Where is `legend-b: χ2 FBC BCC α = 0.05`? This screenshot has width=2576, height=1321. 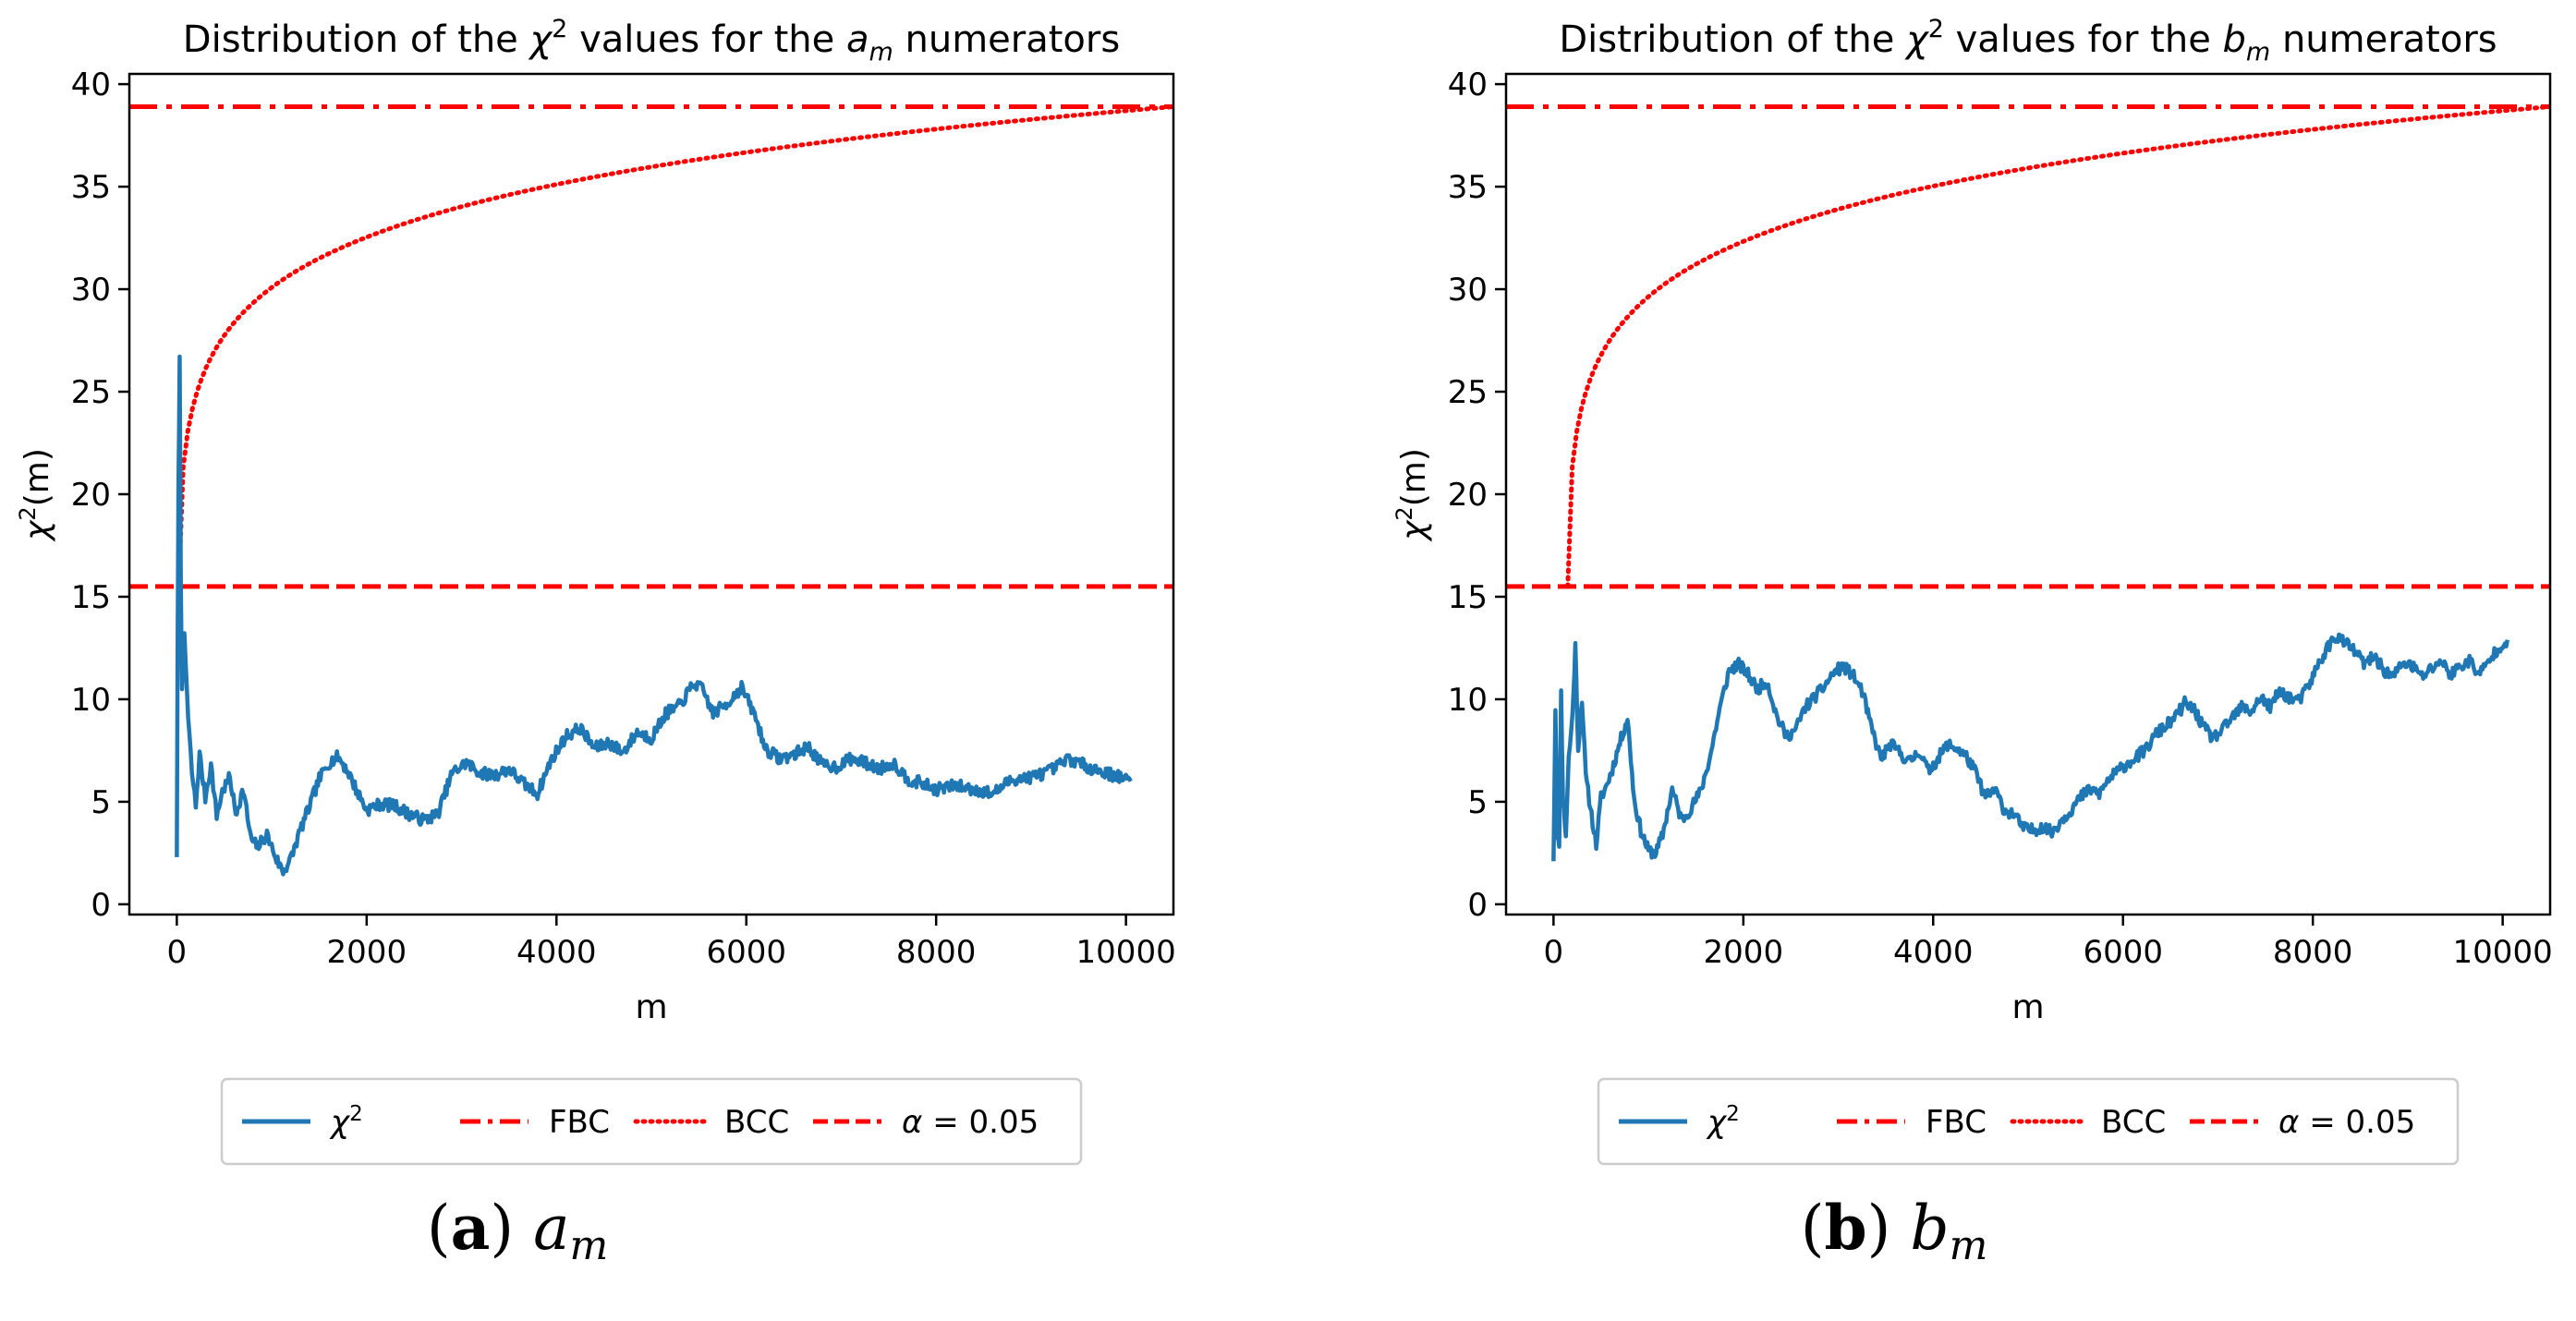 legend-b: χ2 FBC BCC α = 0.05 is located at coordinates (2028, 1121).